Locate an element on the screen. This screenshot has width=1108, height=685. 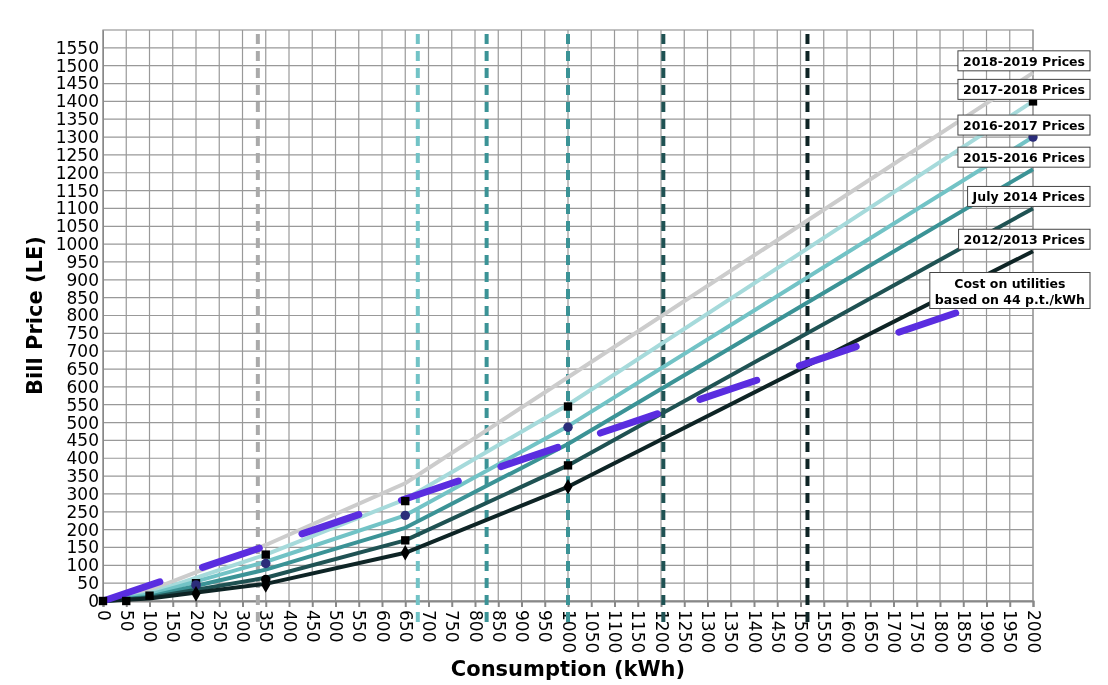
x-tick-label: 1000 is located at coordinates (568, 632).